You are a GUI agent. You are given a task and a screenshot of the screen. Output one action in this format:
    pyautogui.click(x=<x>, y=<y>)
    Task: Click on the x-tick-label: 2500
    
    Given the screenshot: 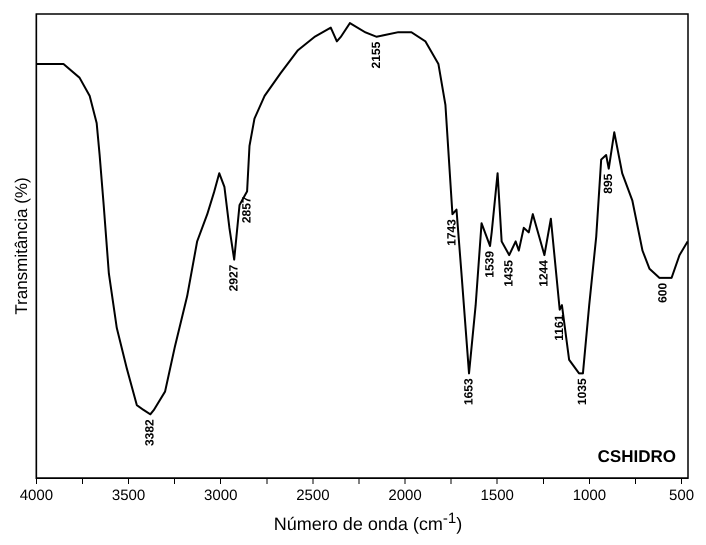 What is the action you would take?
    pyautogui.click(x=313, y=495)
    